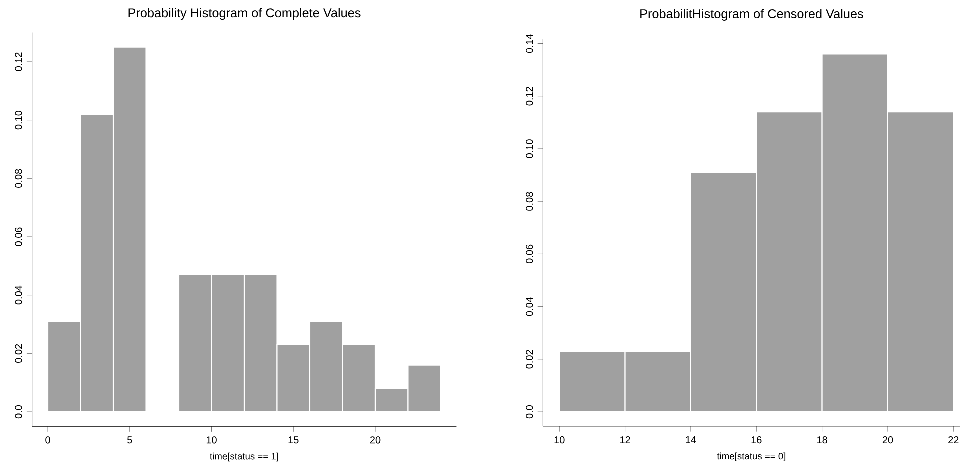 This screenshot has width=960, height=472. What do you see at coordinates (244, 457) in the screenshot?
I see `x-axis-title: time[status == 1]` at bounding box center [244, 457].